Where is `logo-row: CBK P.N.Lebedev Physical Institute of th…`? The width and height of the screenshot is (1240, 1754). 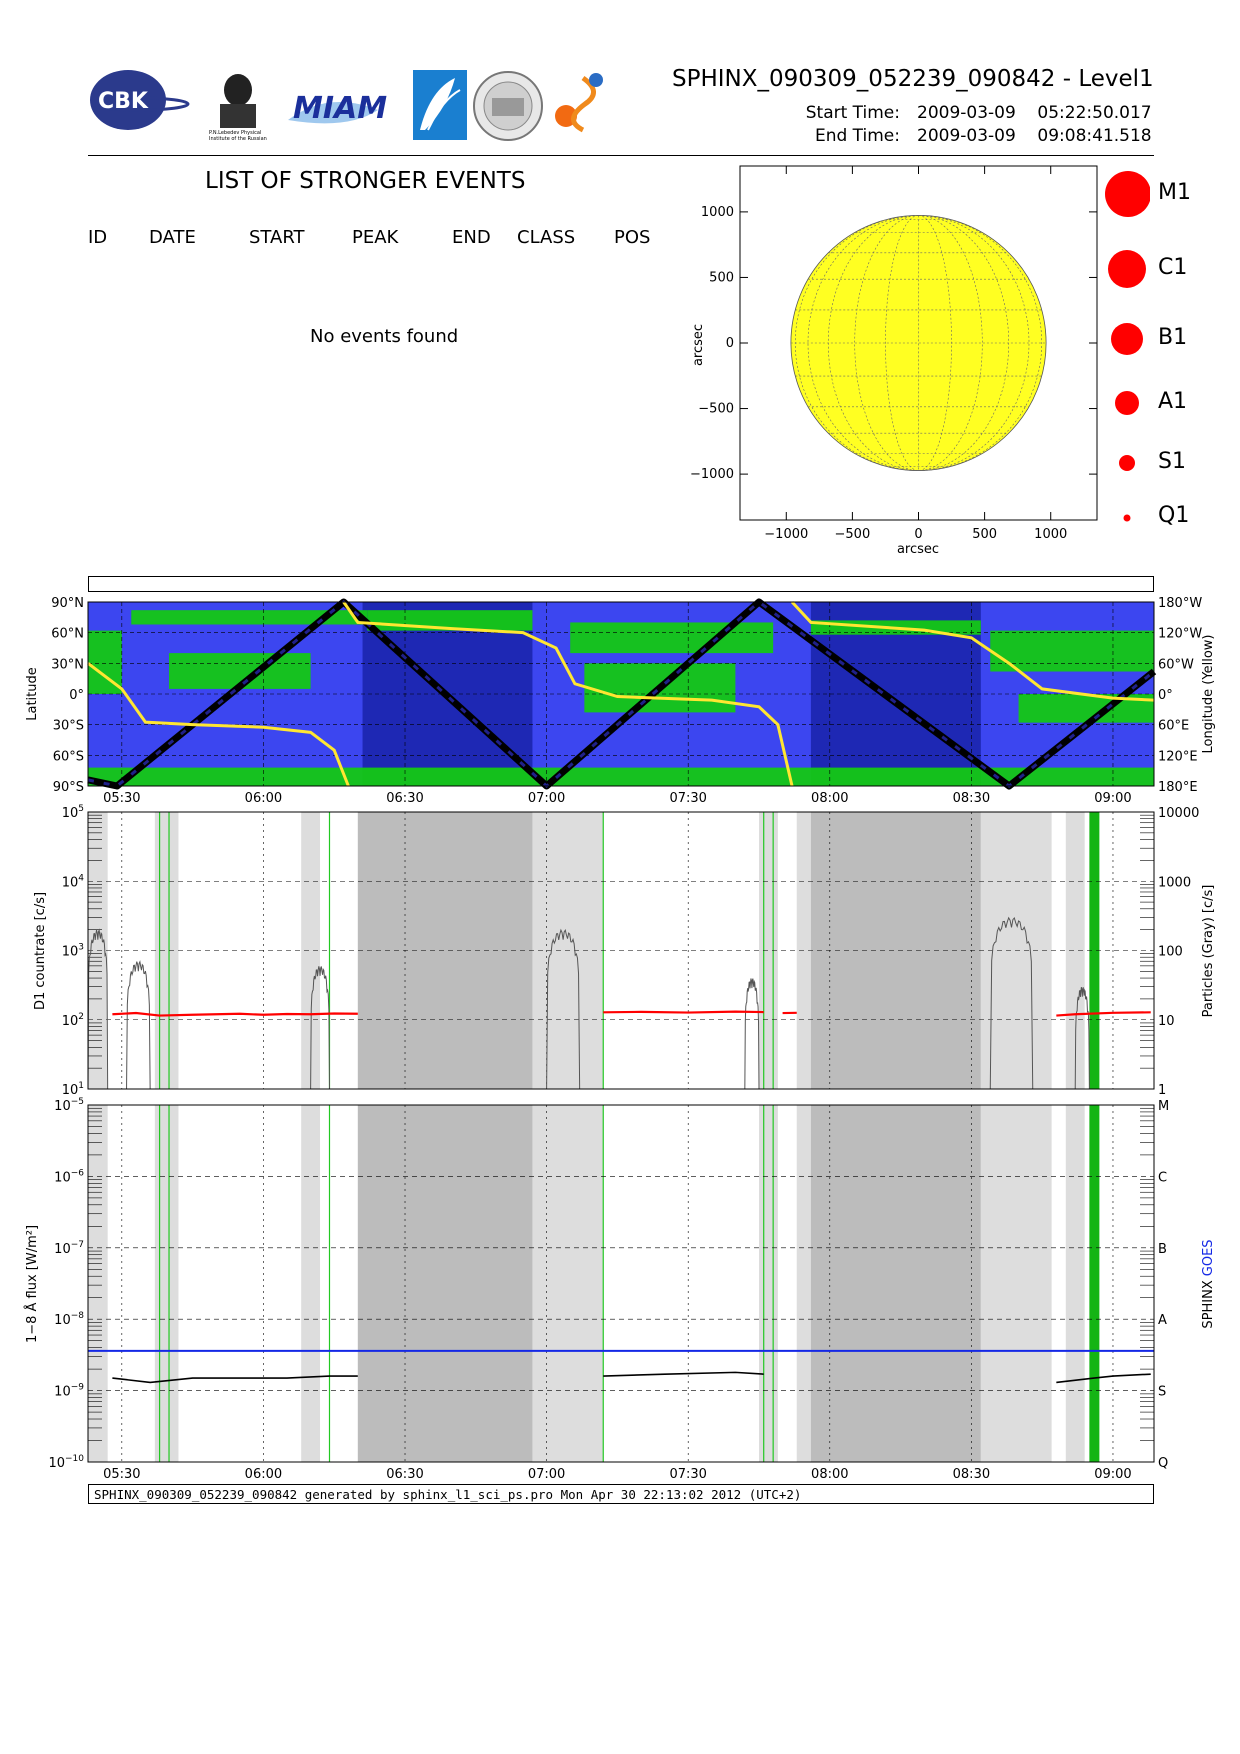
logo-row: CBK P.N.Lebedev Physical Institute of th… is located at coordinates (368, 108).